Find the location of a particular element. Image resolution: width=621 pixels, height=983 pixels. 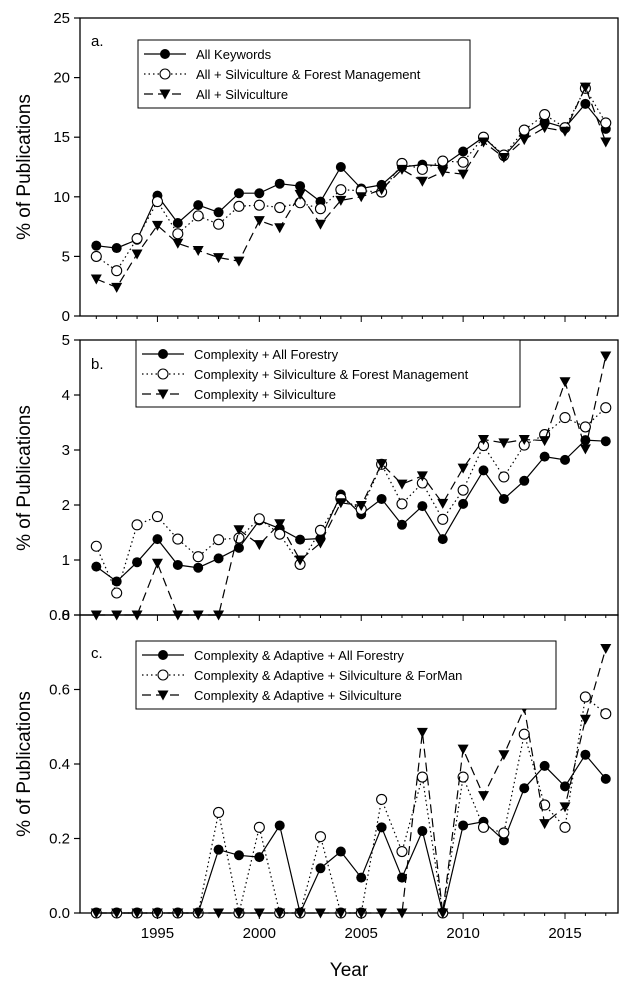

y-tick-label: 0 is located at coordinates (66, 316).